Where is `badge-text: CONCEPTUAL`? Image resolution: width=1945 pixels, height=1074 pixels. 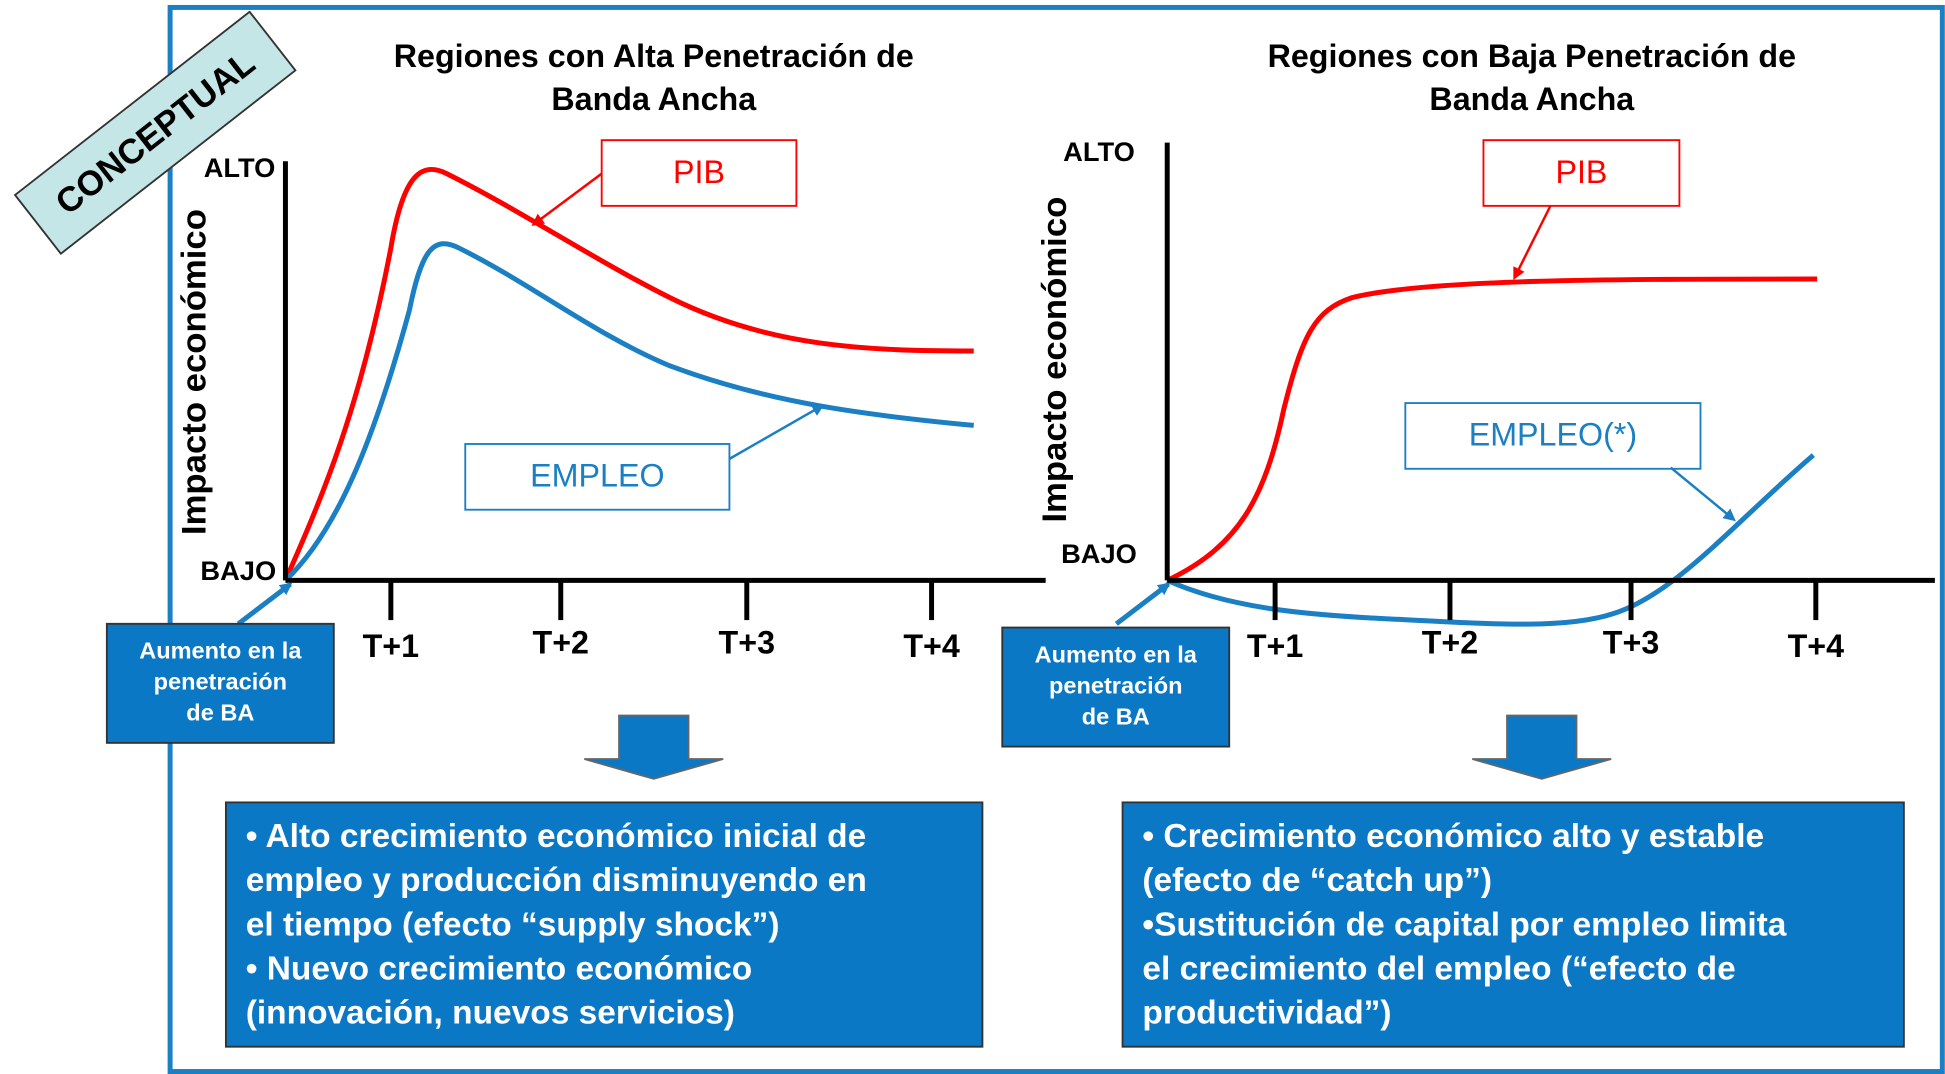 badge-text: CONCEPTUAL is located at coordinates (155, 133).